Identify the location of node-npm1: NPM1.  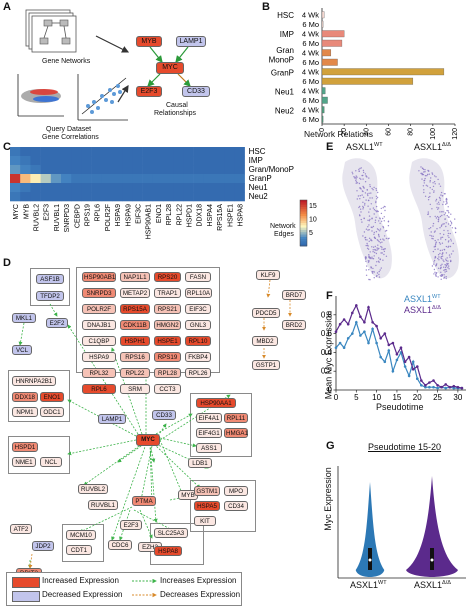
(25, 412).